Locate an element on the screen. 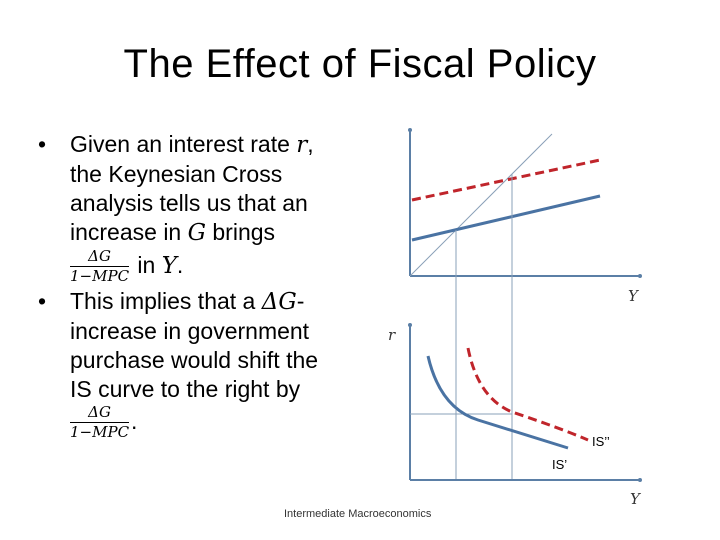  forty-five-degree-line is located at coordinates (481, 205).